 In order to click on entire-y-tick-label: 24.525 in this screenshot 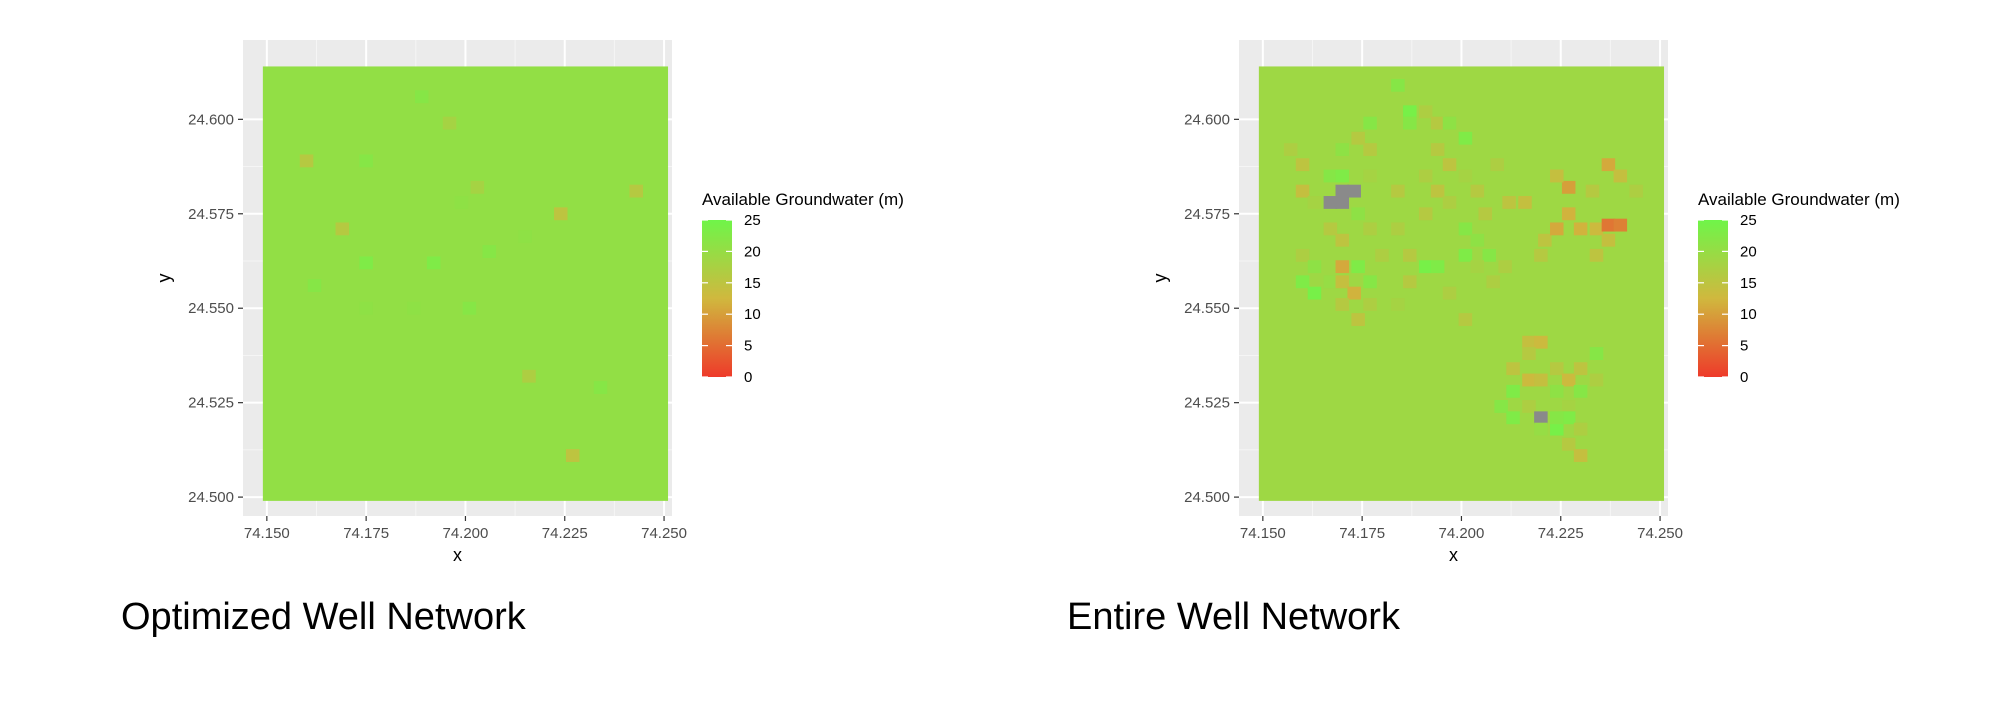, I will do `click(1207, 403)`.